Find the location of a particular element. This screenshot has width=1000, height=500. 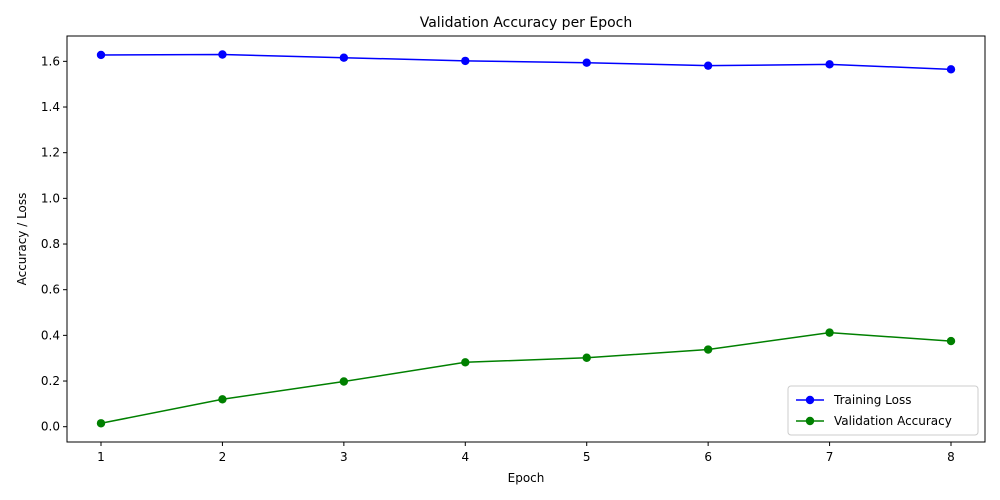

y-tick-label: 1.2 is located at coordinates (50, 153).